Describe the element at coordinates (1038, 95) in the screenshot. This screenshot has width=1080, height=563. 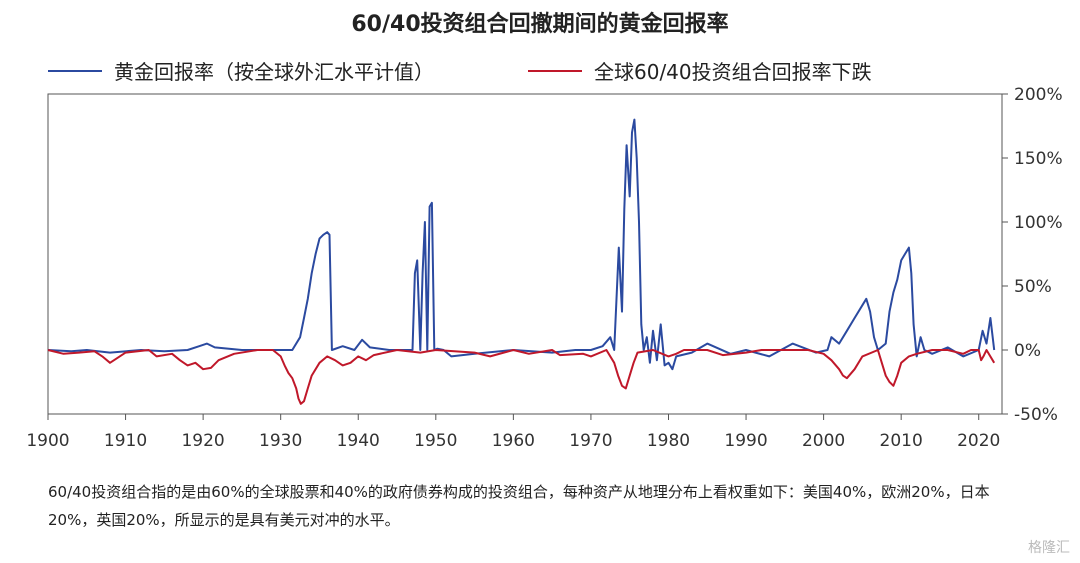
I see `y-tick-label: 200%` at that location.